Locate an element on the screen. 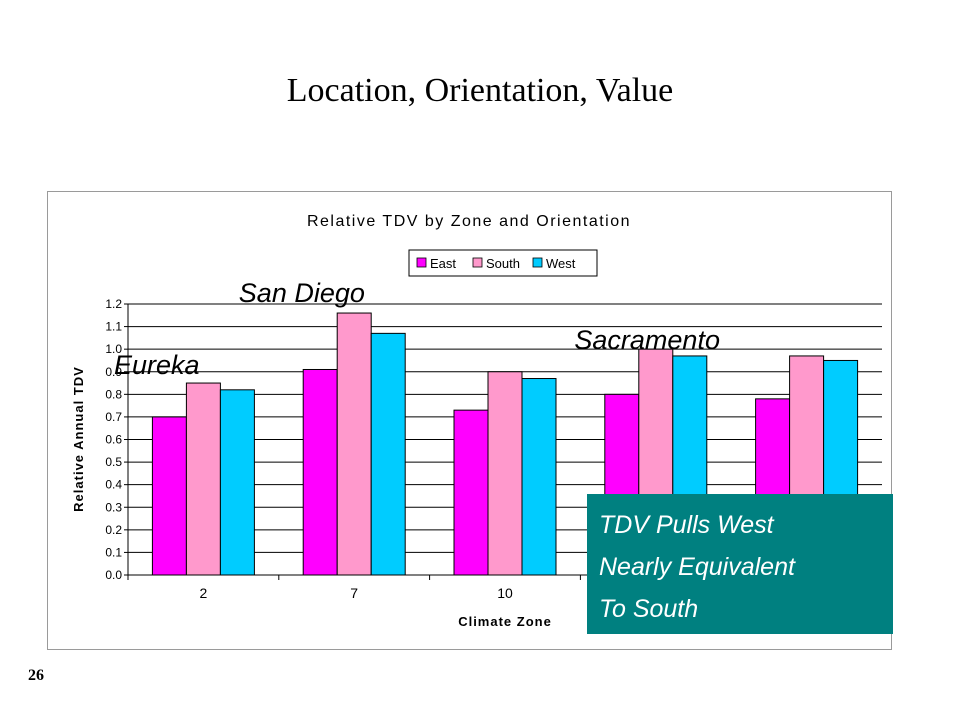 This screenshot has width=960, height=720. callout-line-2: Nearly Equivalent is located at coordinates (697, 567).